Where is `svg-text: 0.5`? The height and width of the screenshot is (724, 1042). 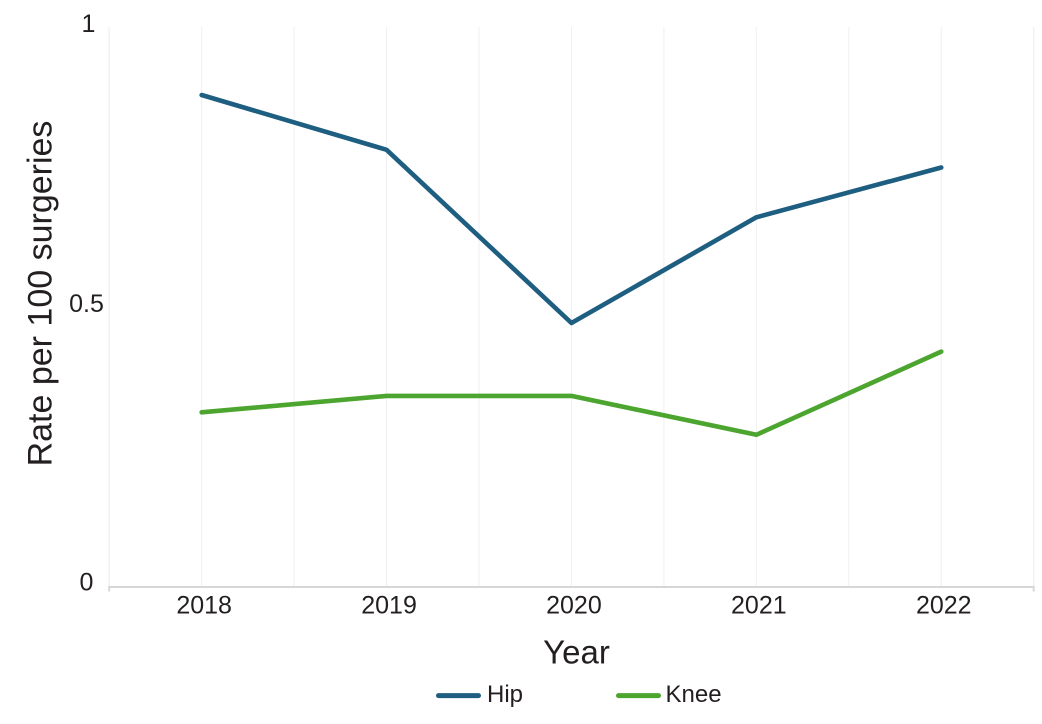 svg-text: 0.5 is located at coordinates (86, 304).